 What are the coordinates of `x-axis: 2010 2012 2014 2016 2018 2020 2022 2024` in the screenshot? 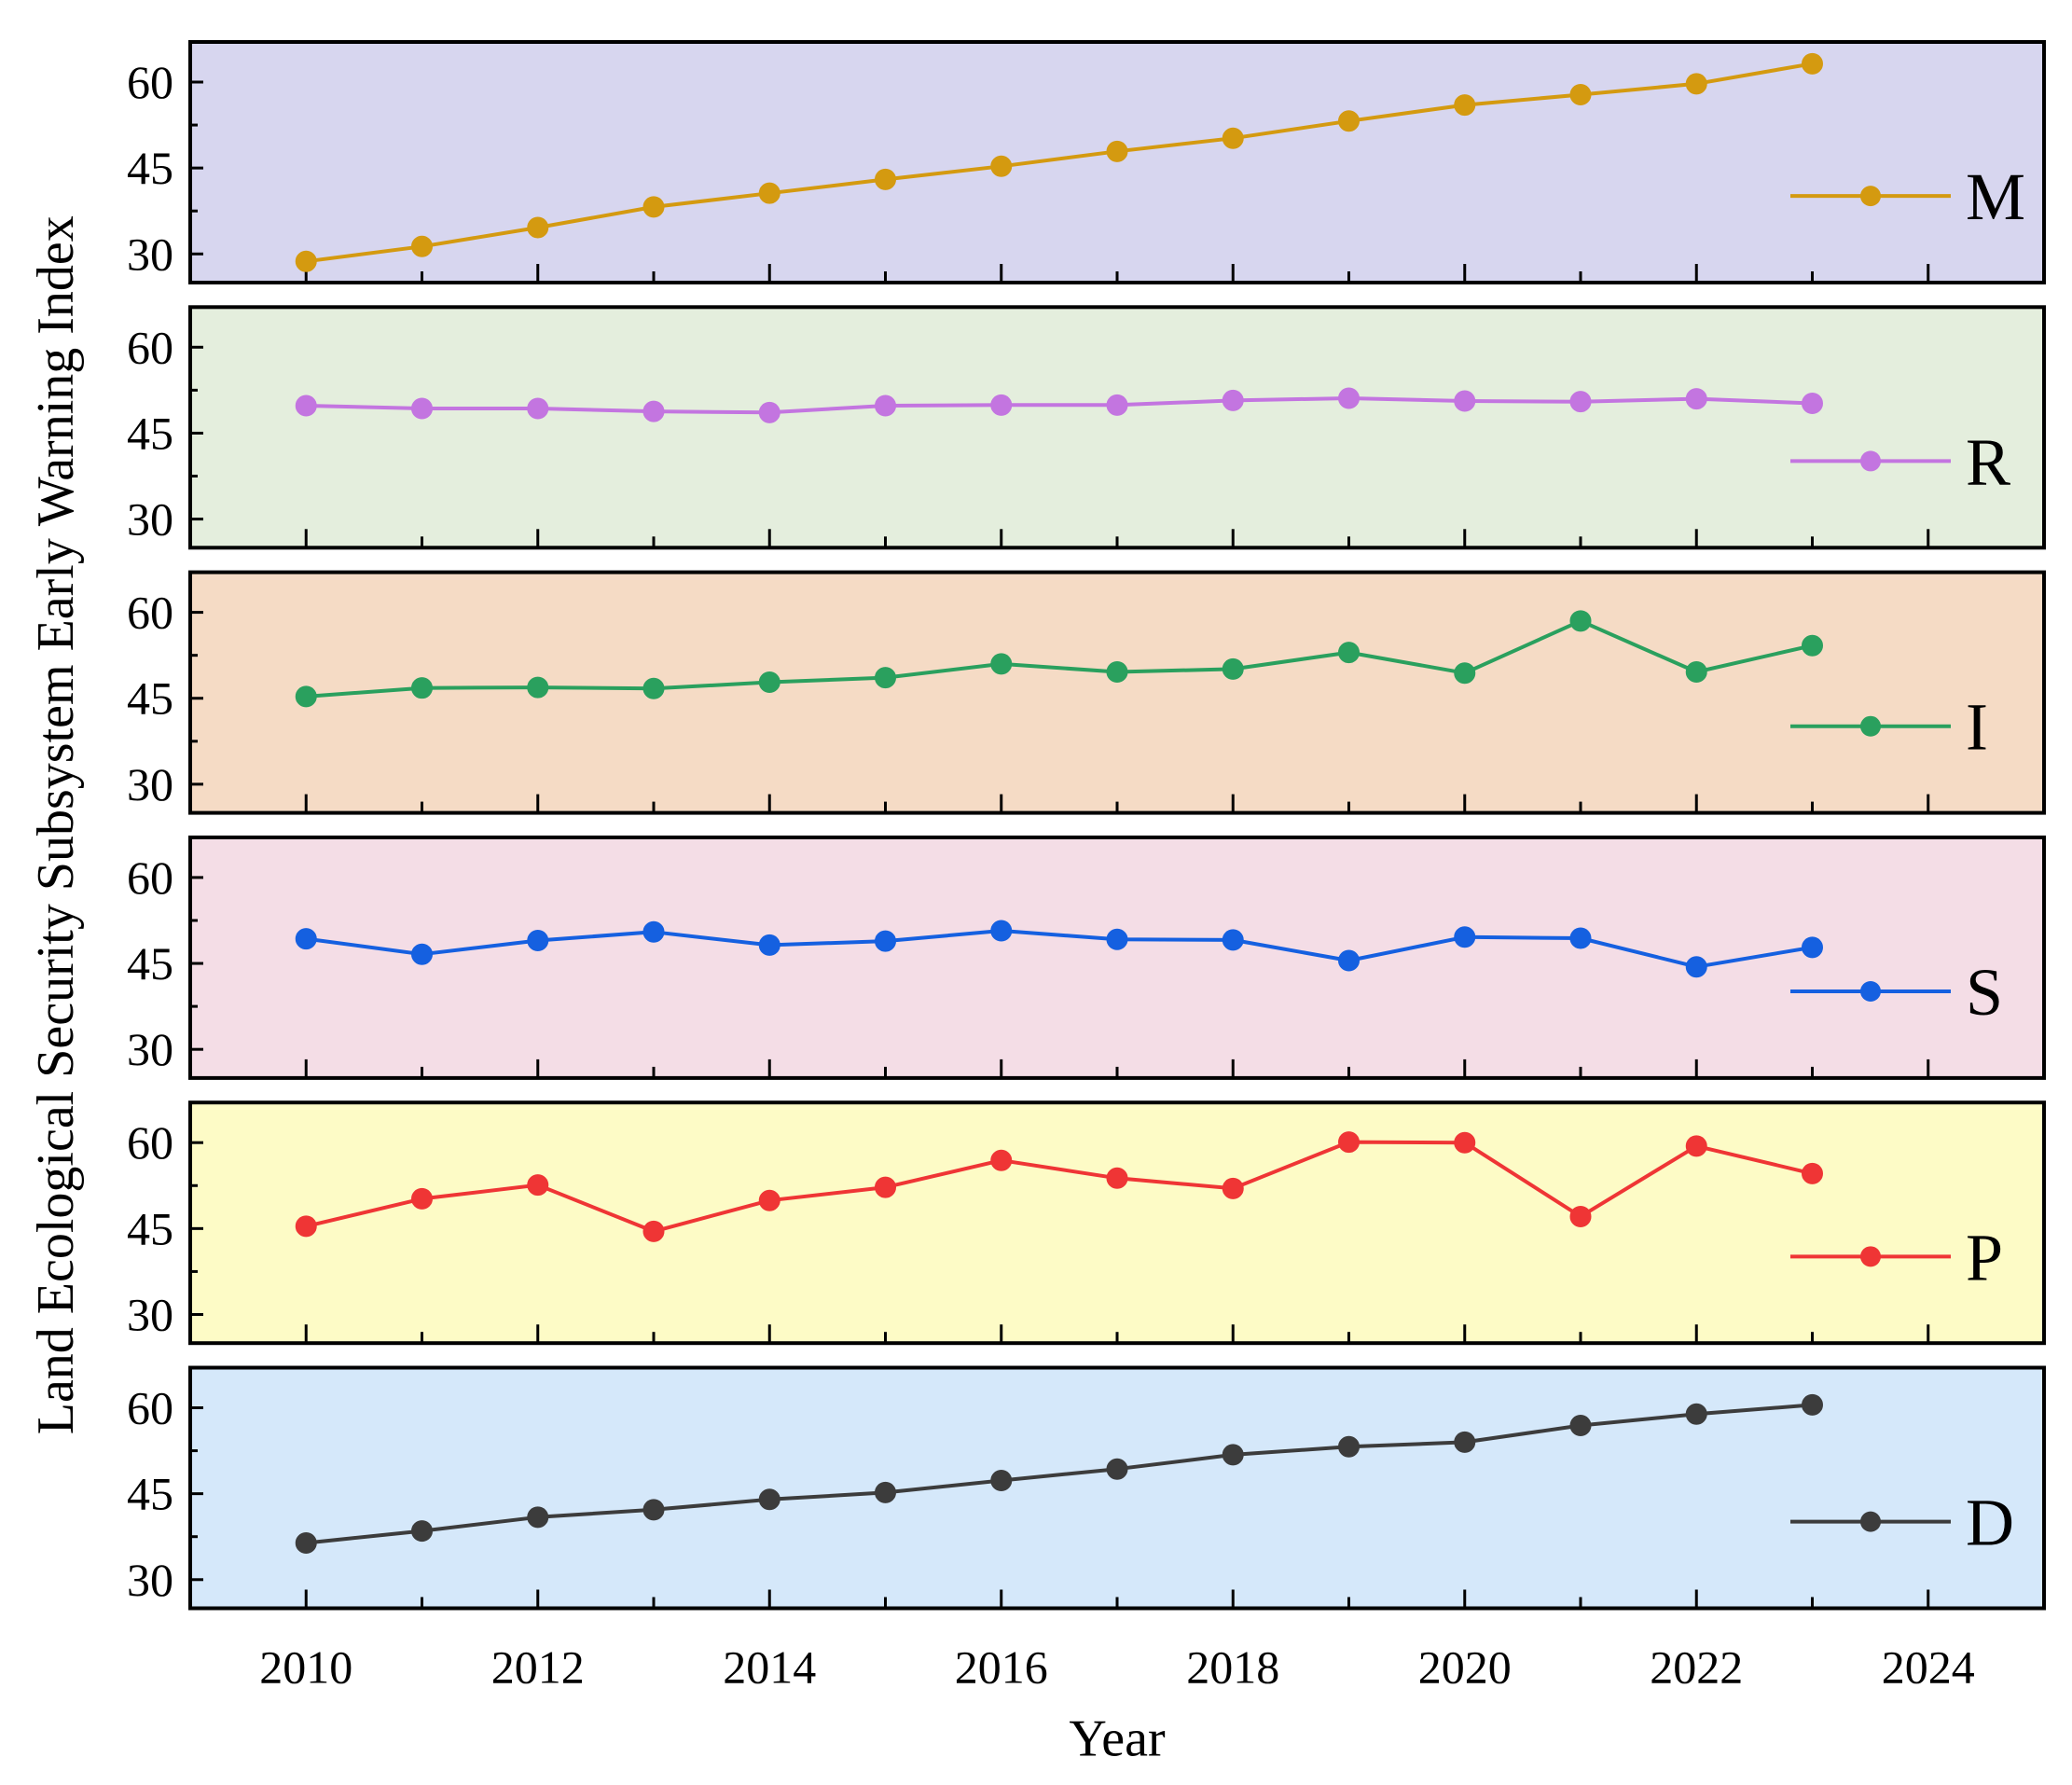 It's located at (1117, 1667).